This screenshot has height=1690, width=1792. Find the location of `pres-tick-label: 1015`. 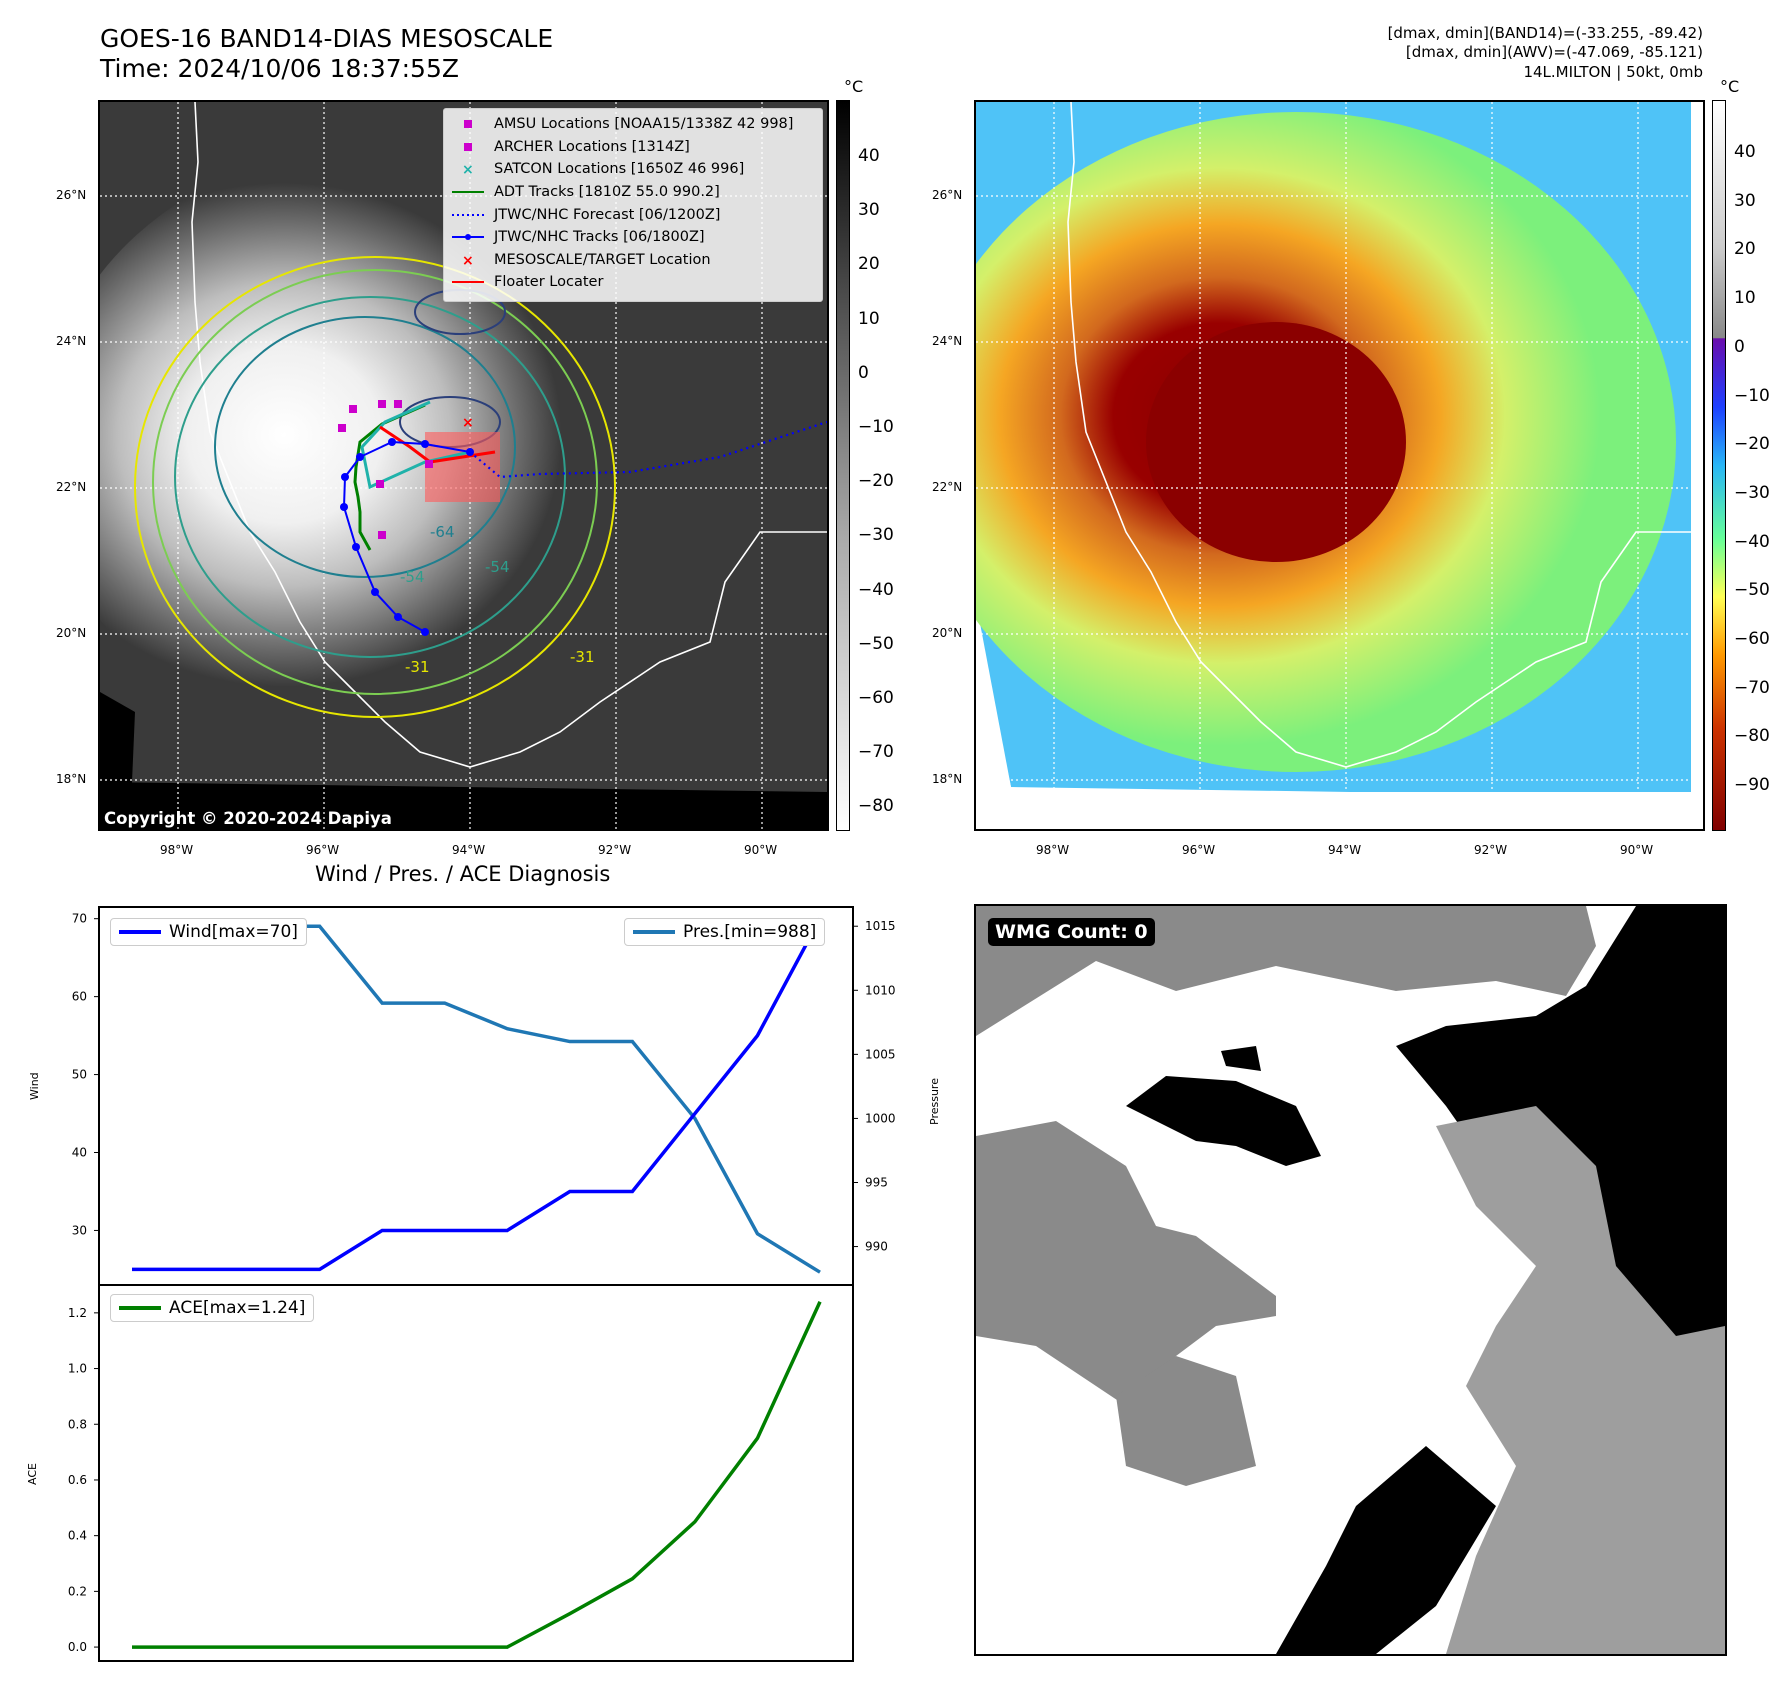

pres-tick-label: 1015 is located at coordinates (880, 926).